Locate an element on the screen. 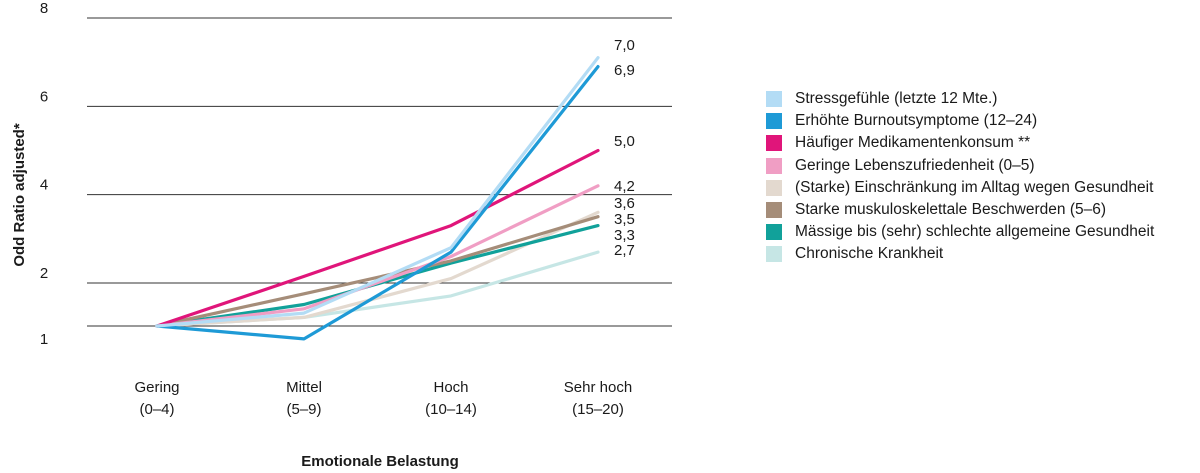 The width and height of the screenshot is (1200, 473). legend-item: Chronische Krankheit is located at coordinates (976, 254).